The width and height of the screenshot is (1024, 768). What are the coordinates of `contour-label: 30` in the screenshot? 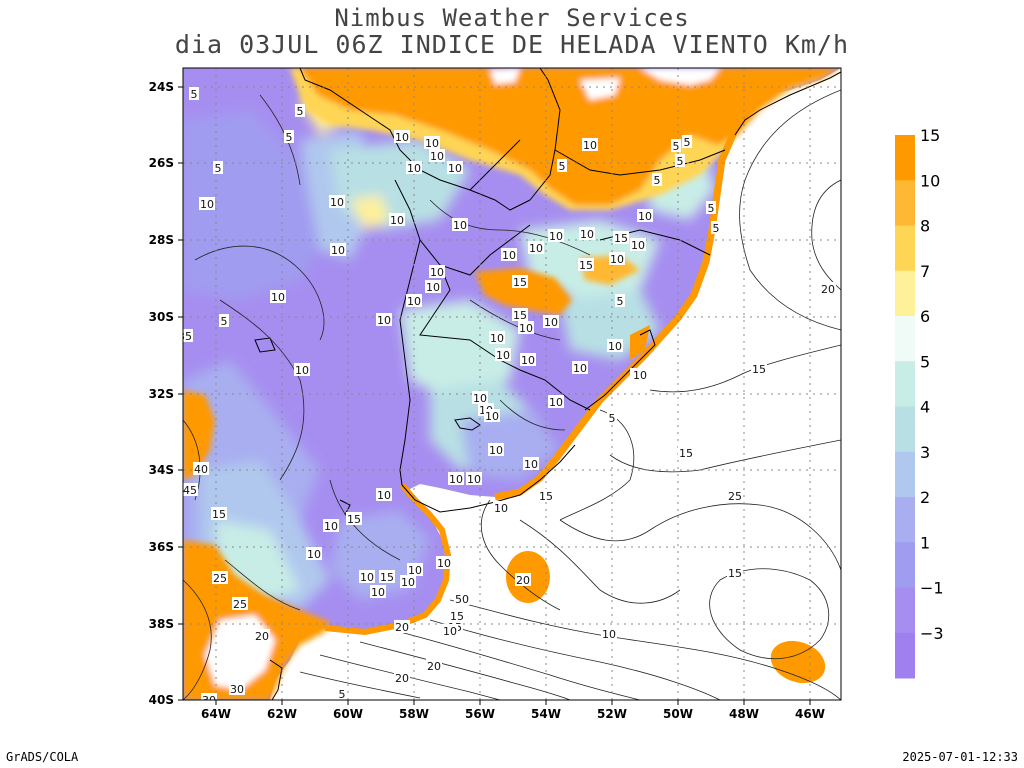 It's located at (237, 689).